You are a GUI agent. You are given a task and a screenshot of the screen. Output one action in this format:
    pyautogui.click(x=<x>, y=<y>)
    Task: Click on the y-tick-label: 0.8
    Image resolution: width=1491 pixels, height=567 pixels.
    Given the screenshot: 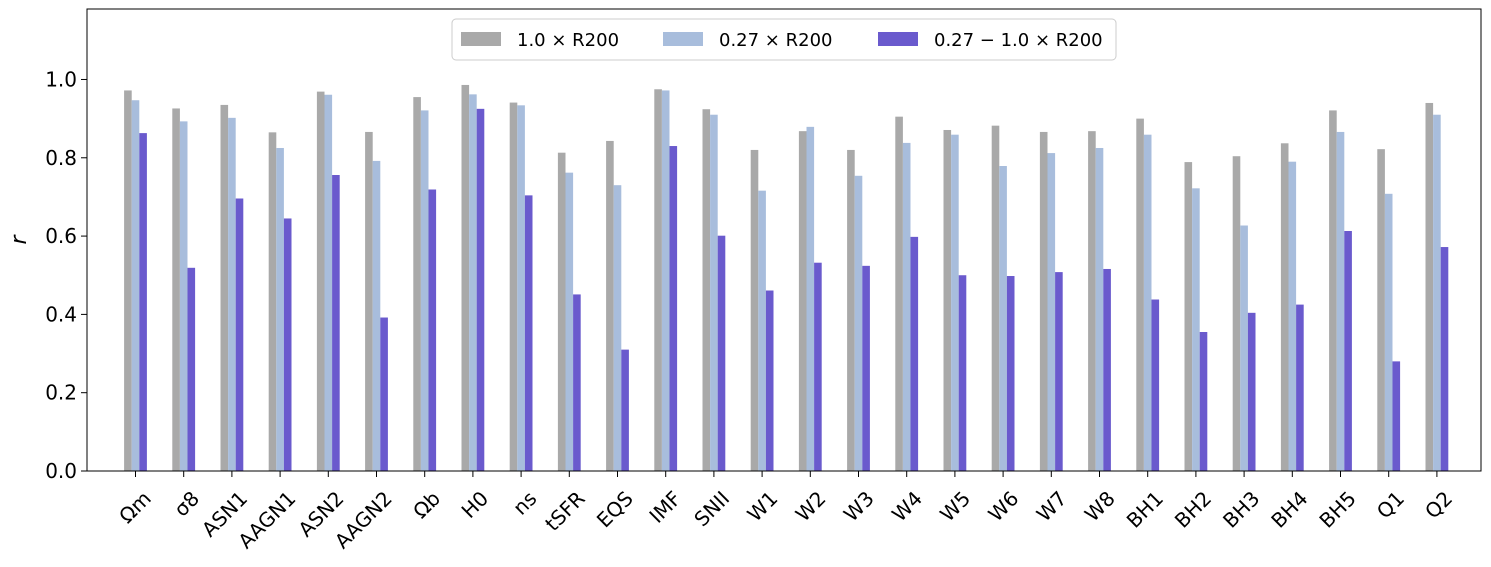 What is the action you would take?
    pyautogui.click(x=61, y=158)
    